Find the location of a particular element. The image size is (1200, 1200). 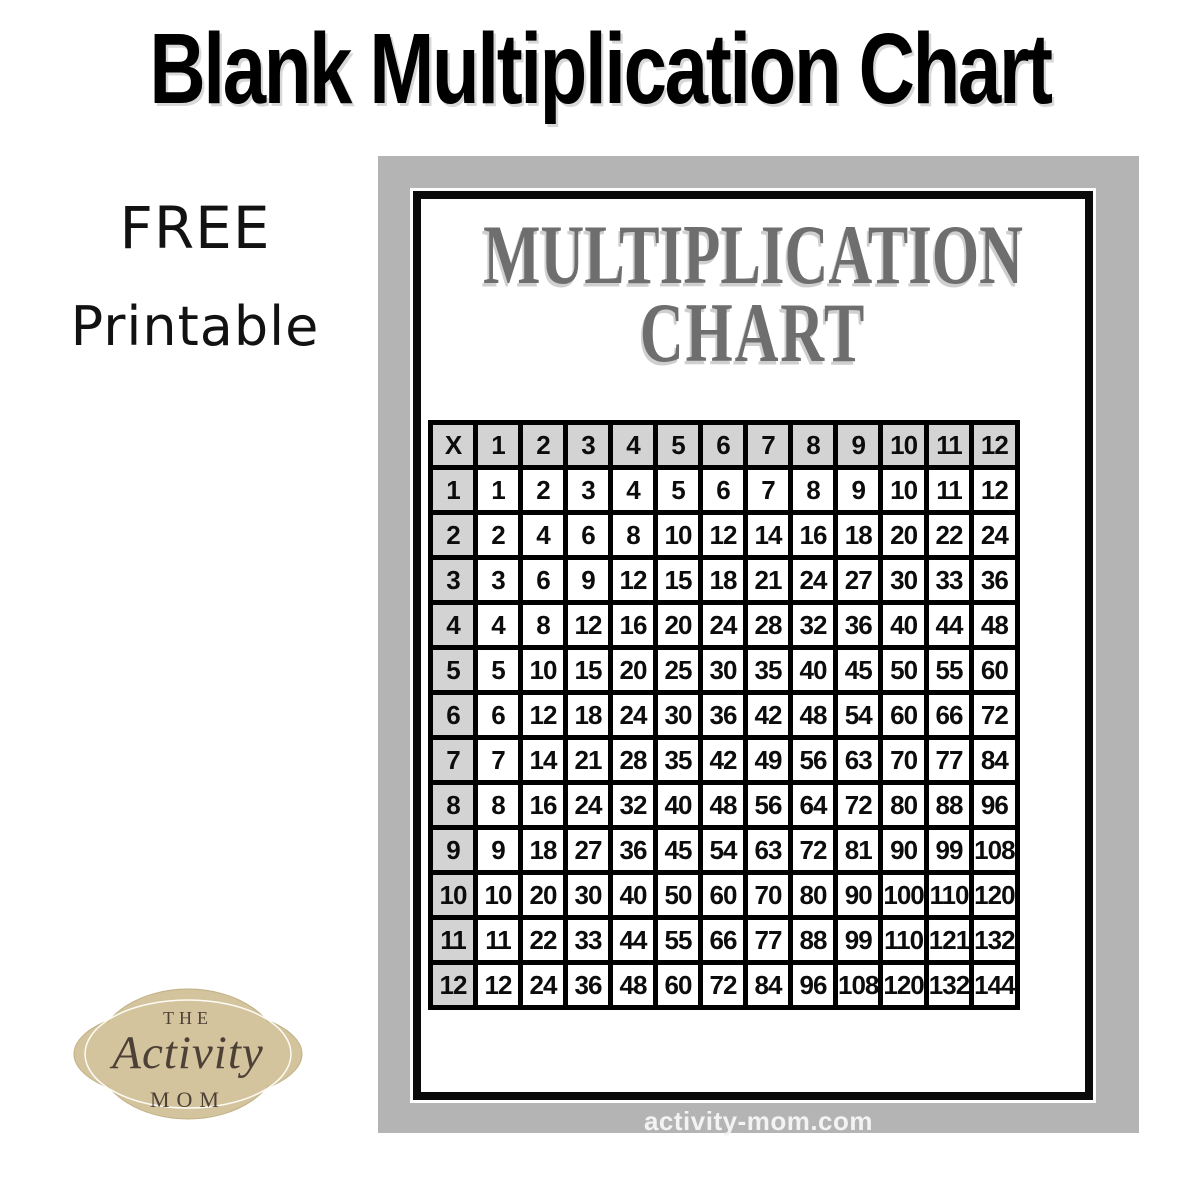

product-cell: 49 is located at coordinates (768, 760).